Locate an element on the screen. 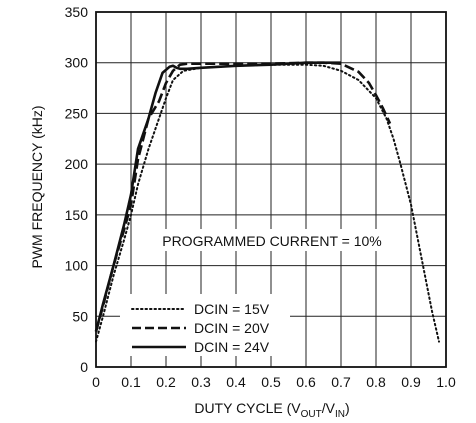  x-axis-title-sub2: IN is located at coordinates (340, 414).